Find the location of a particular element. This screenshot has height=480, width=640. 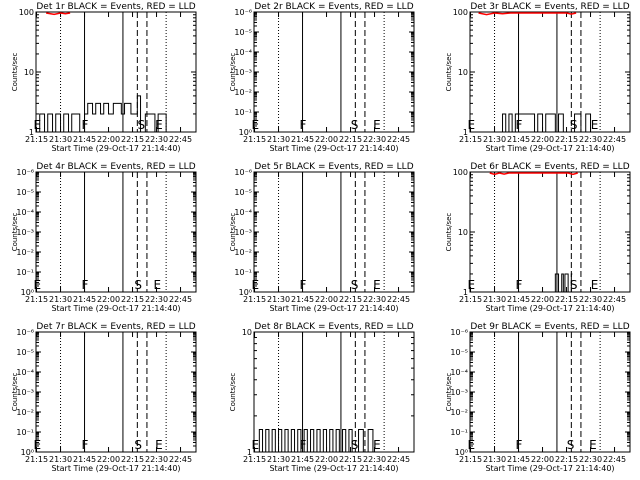

y-tick-label: 1 is located at coordinates (31, 132).